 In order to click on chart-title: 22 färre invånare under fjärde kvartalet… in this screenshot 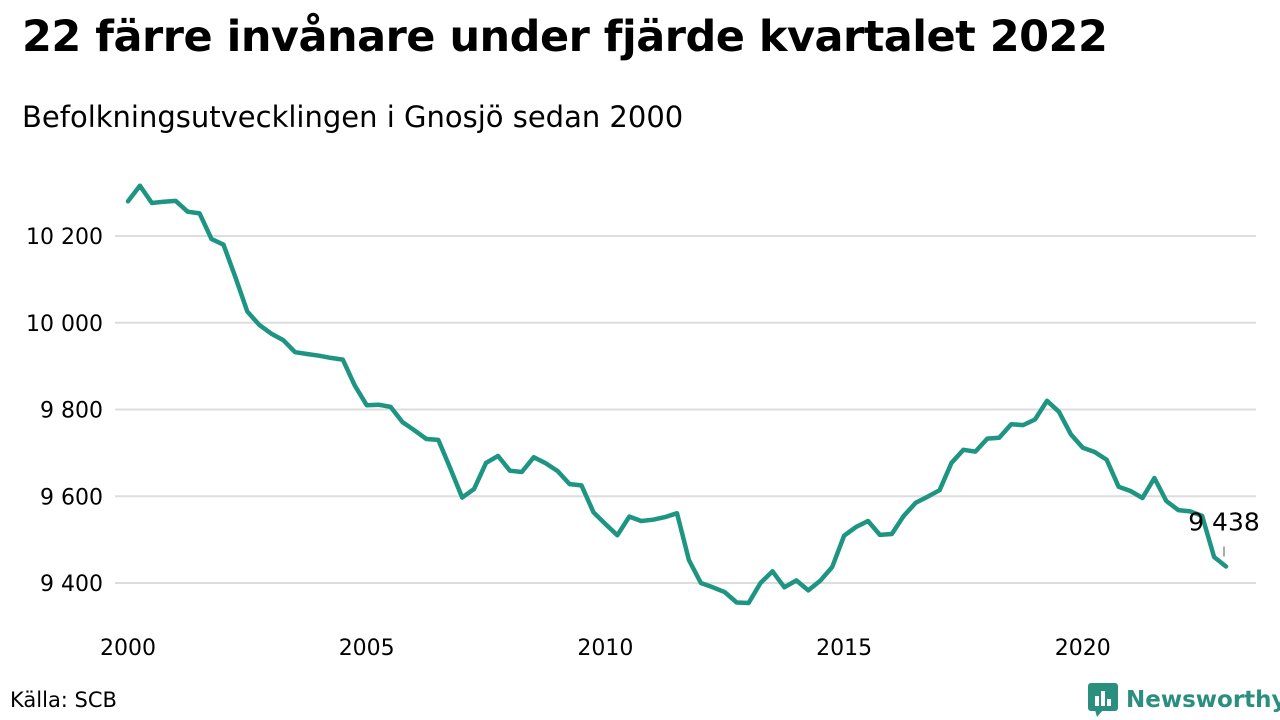, I will do `click(565, 37)`.